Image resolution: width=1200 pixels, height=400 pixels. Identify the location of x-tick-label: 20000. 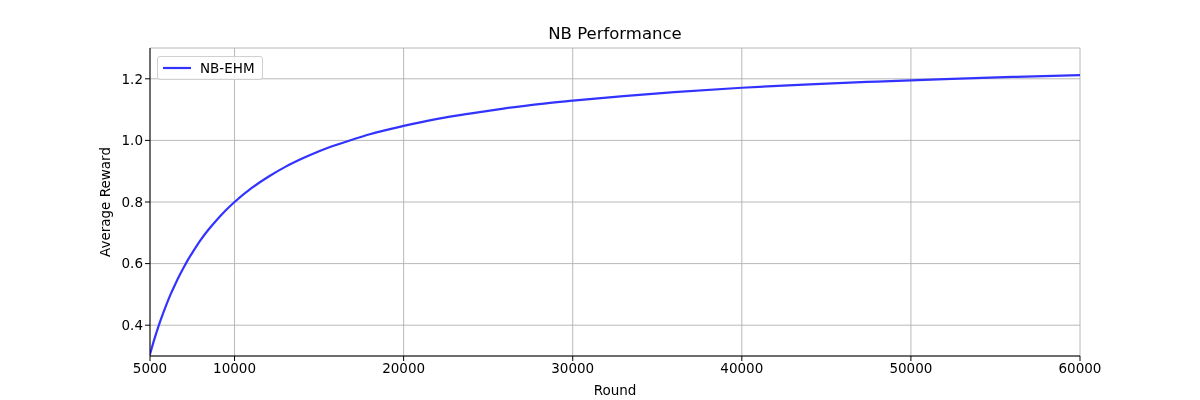
(404, 367).